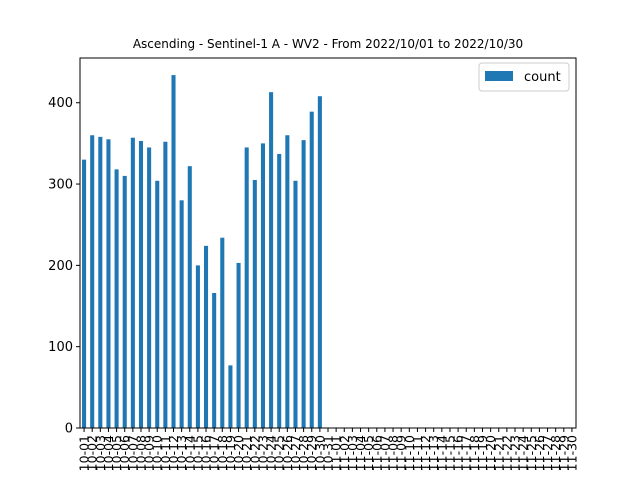 Image resolution: width=640 pixels, height=480 pixels. I want to click on x-tick-label-11-25: 11-25, so click(531, 453).